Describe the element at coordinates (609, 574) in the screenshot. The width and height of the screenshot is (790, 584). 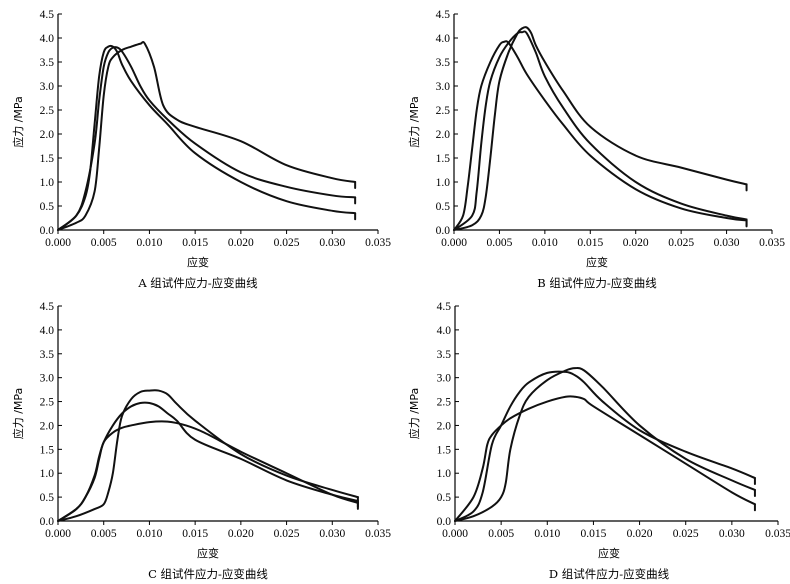
I see `chart-caption: D 组试件应力-应变曲线` at that location.